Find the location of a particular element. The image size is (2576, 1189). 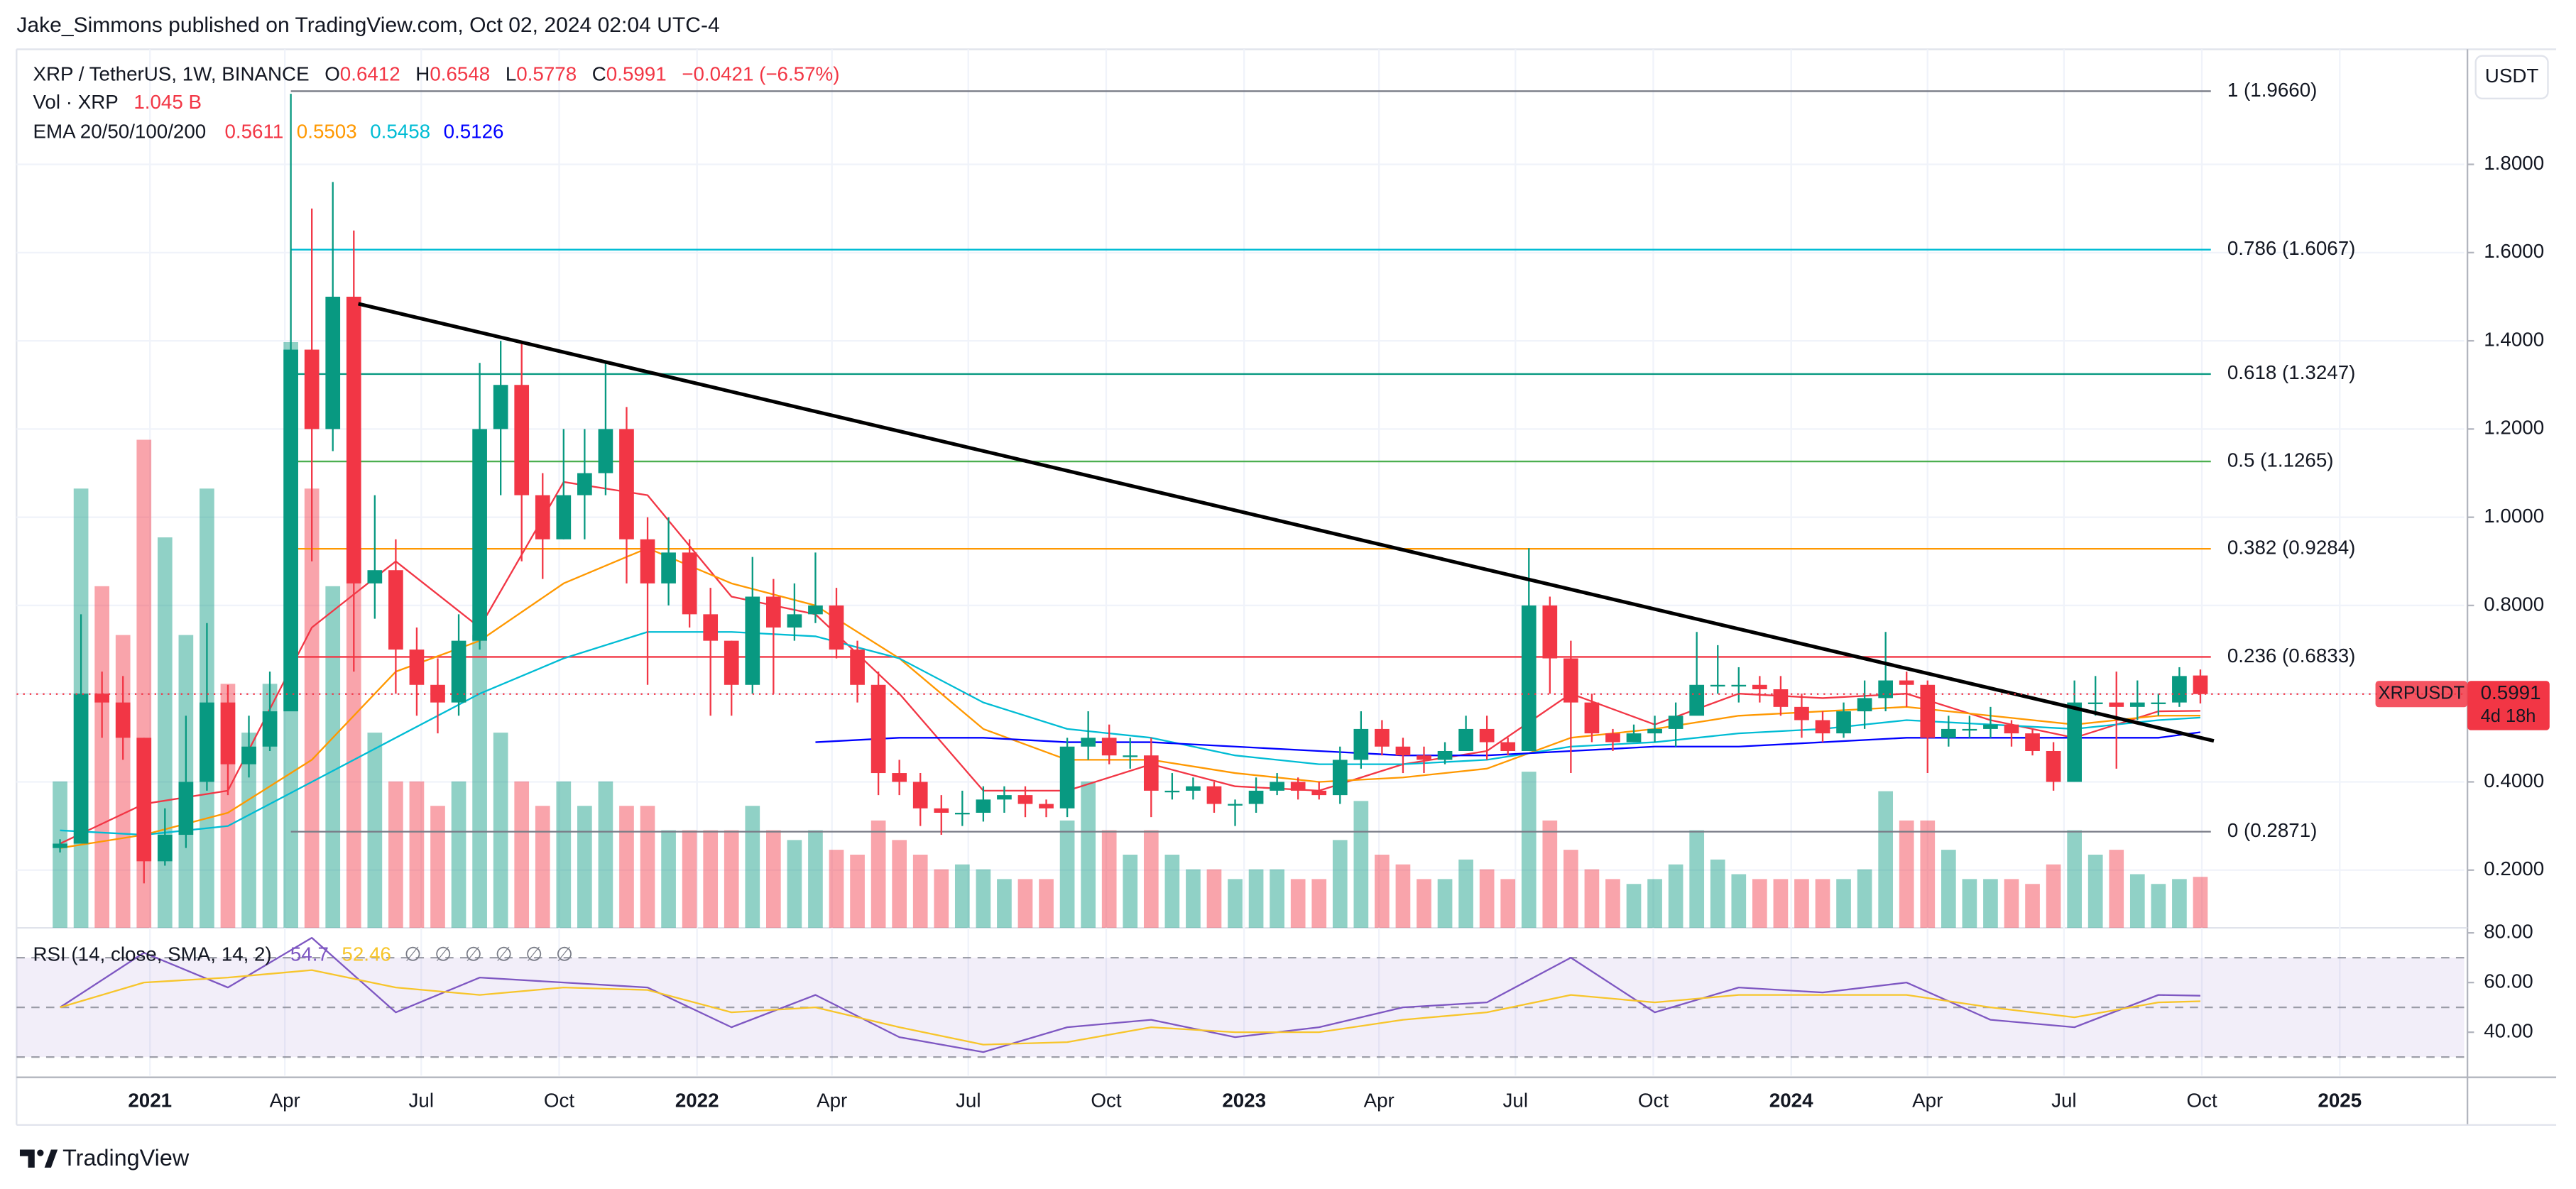

rsi-sma-line is located at coordinates (1130, 1007).